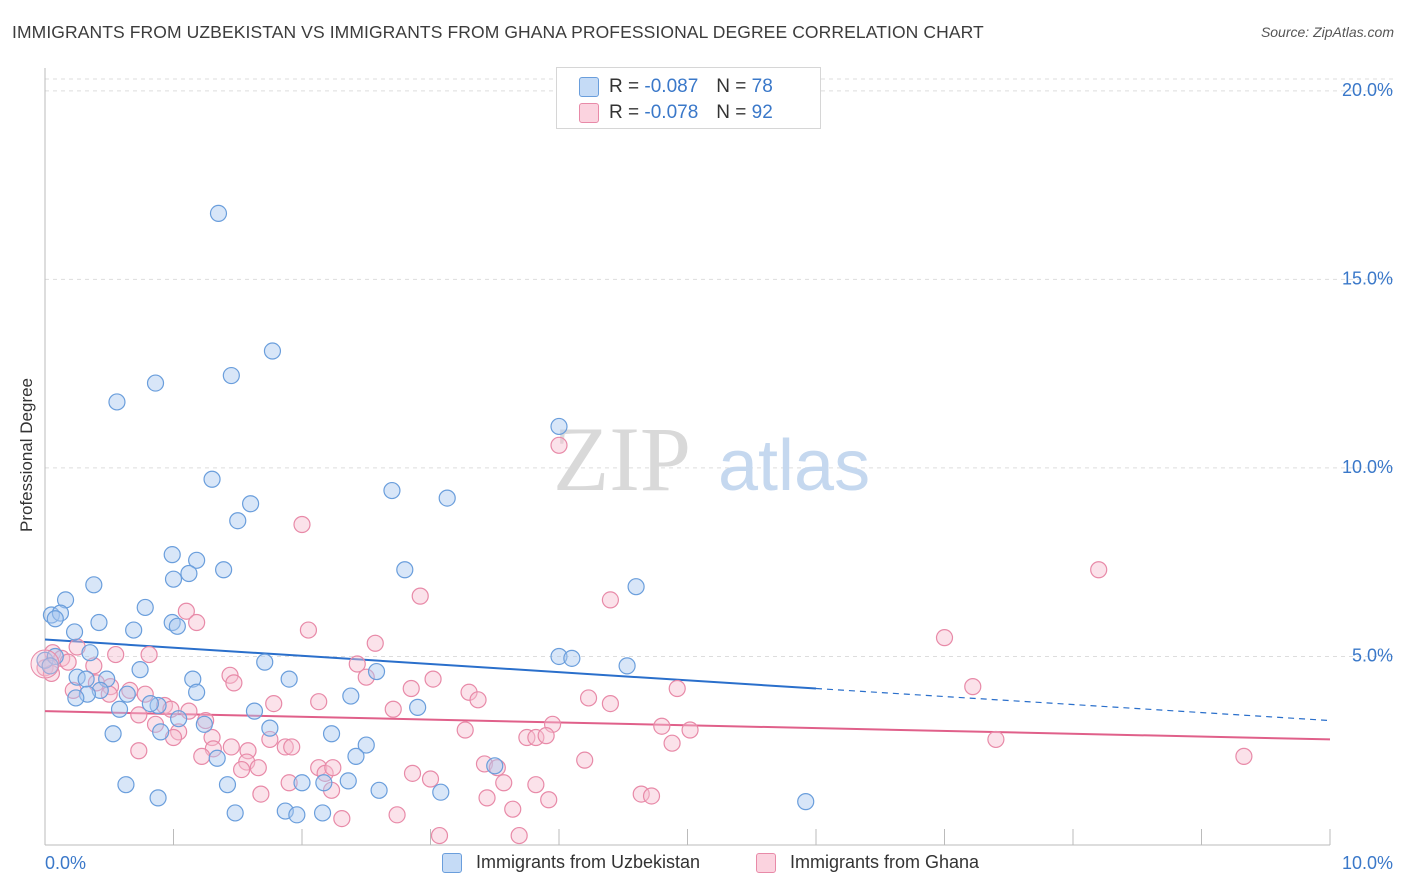 Image resolution: width=1406 pixels, height=892 pixels. What do you see at coordinates (867, 862) in the screenshot?
I see `legend-item-ghana: Immigrants from Ghana` at bounding box center [867, 862].